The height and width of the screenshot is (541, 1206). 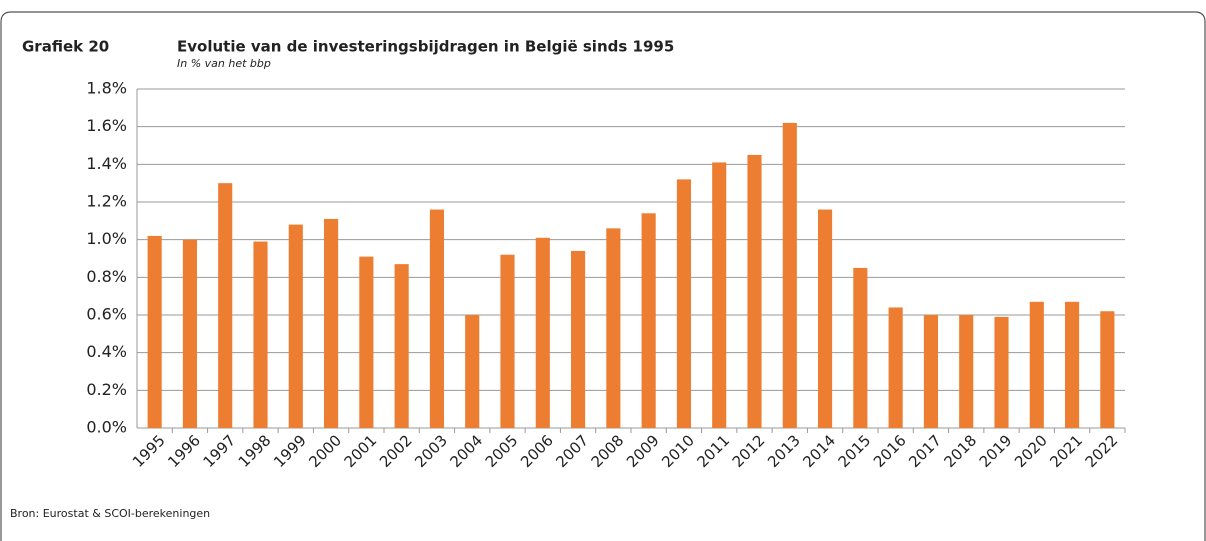 What do you see at coordinates (184, 451) in the screenshot?
I see `x-tick-label: 1996` at bounding box center [184, 451].